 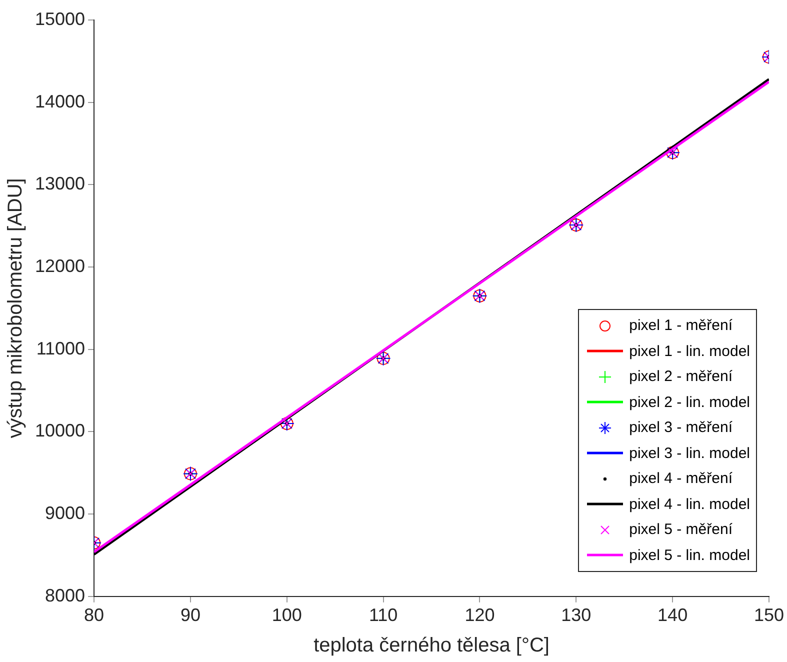 What do you see at coordinates (190, 615) in the screenshot?
I see `x-tick-label: 90` at bounding box center [190, 615].